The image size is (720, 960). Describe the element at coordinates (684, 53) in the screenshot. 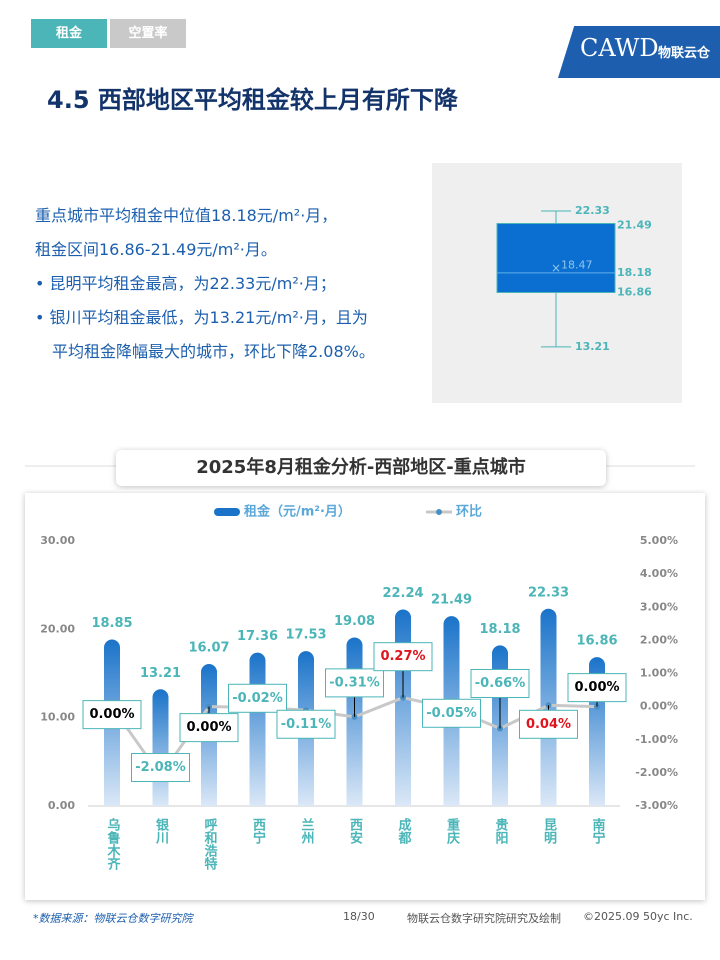

I see `logo-brand: 物联云仓` at that location.